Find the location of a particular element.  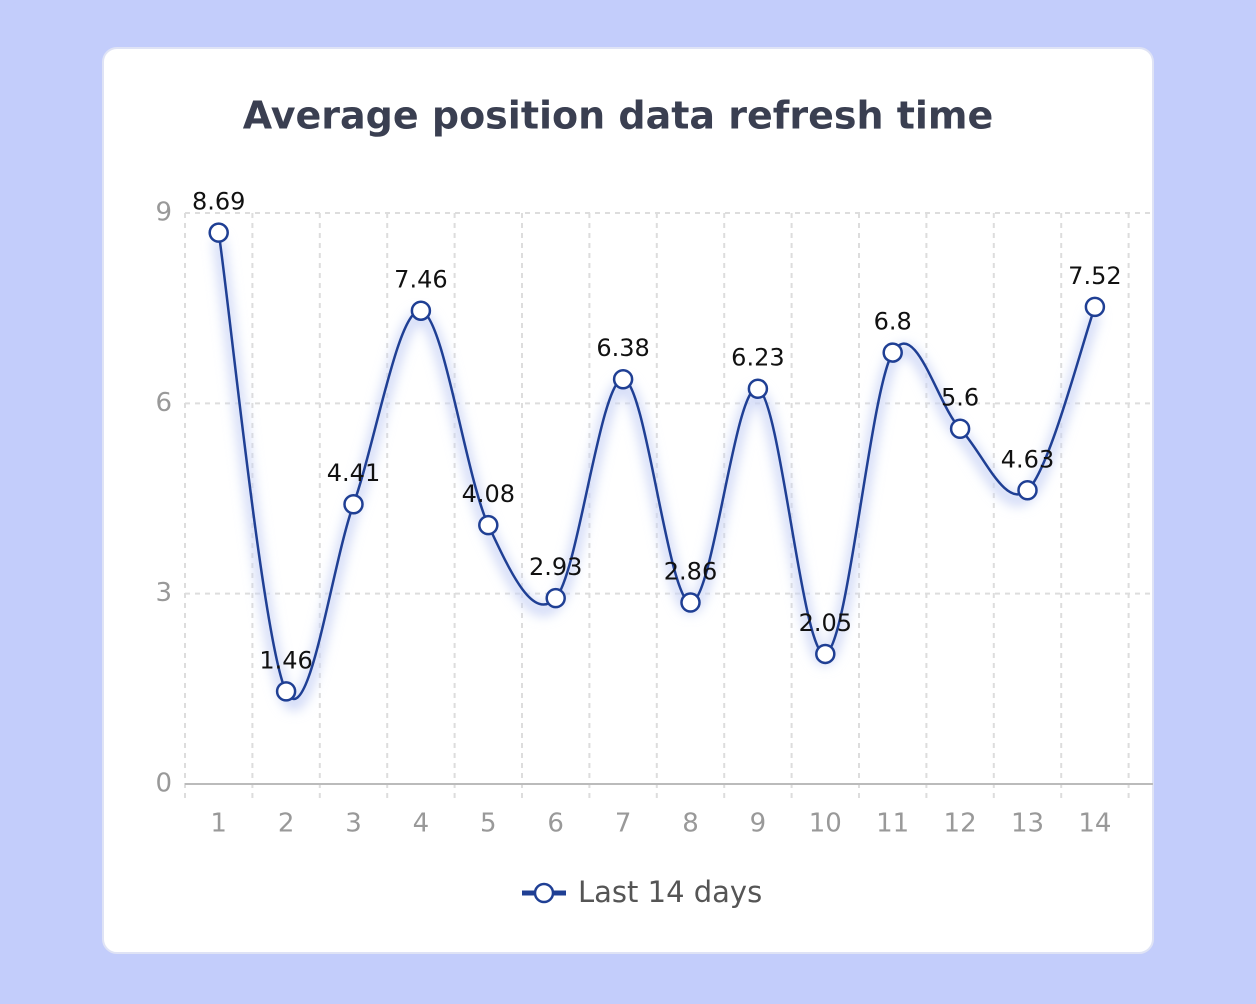

x-tick-label: 2 is located at coordinates (286, 824).